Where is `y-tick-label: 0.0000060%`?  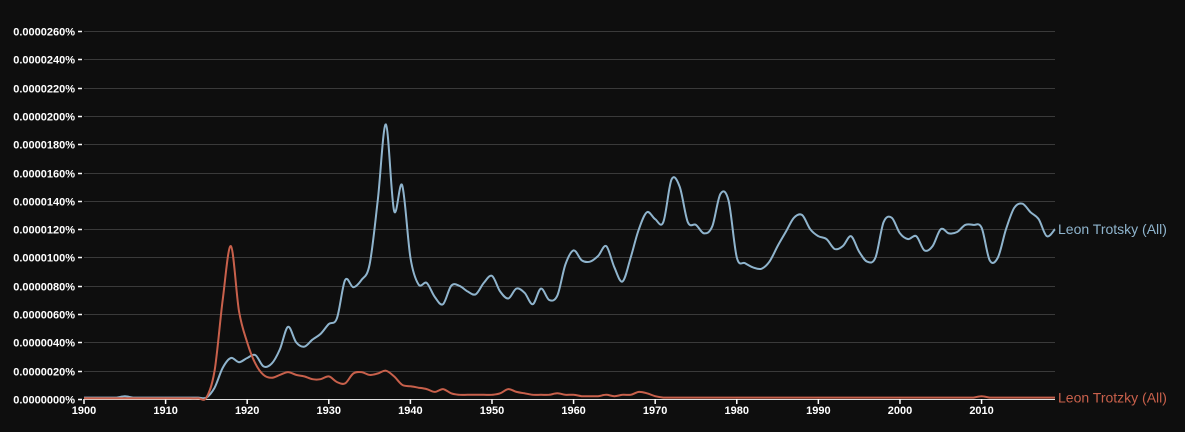 y-tick-label: 0.0000060% is located at coordinates (44, 316).